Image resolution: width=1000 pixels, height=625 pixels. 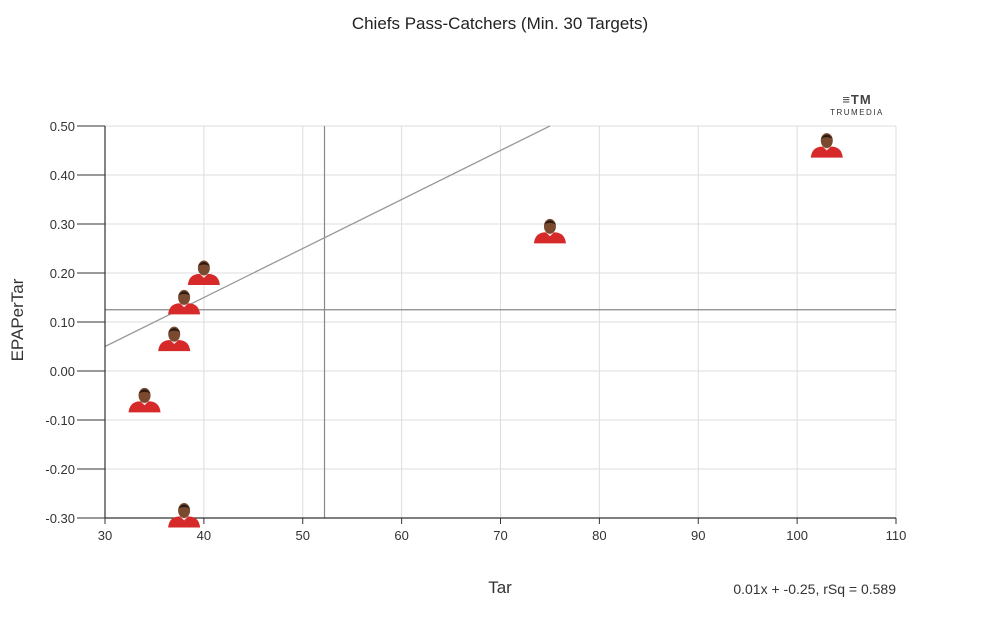 I want to click on x-tick-label: 100, so click(x=797, y=535).